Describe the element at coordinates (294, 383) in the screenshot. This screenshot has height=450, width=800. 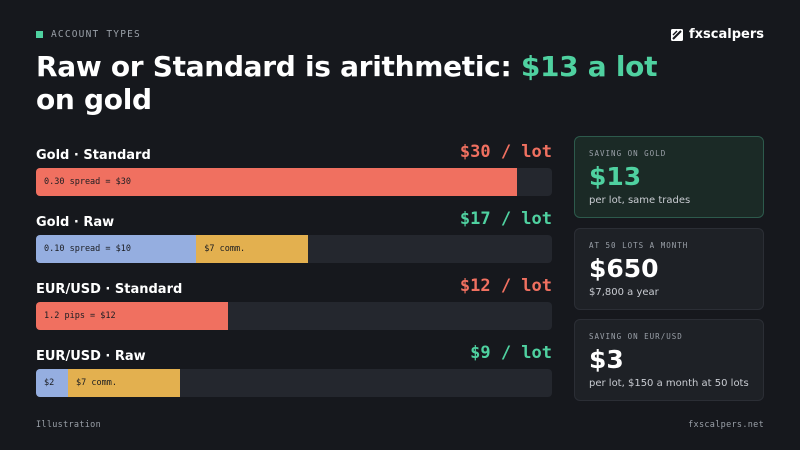
I see `bar-track: $2 $7 comm.` at that location.